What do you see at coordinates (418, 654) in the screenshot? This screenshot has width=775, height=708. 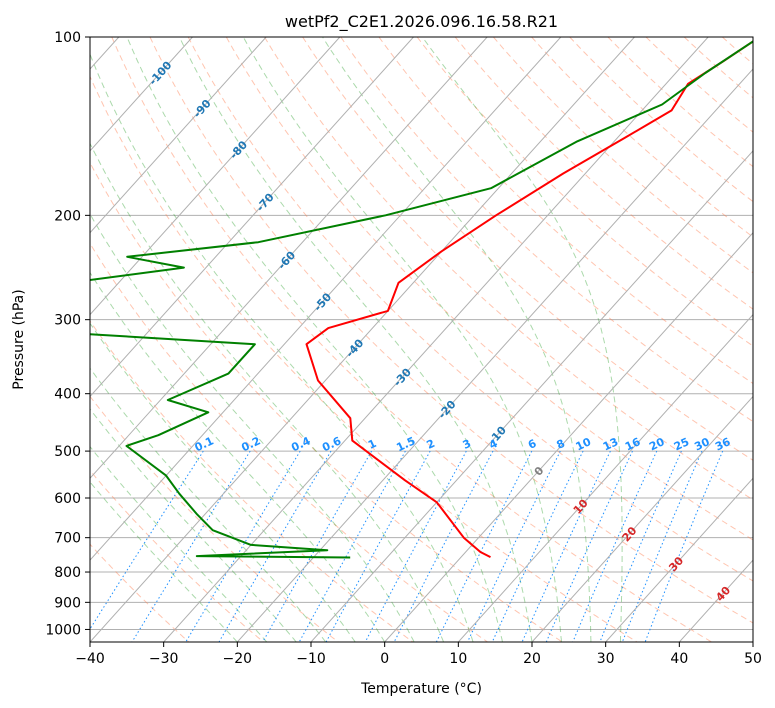 I see `x-axis: −40 −30 −20 −10 0 10 20 30 40 50` at bounding box center [418, 654].